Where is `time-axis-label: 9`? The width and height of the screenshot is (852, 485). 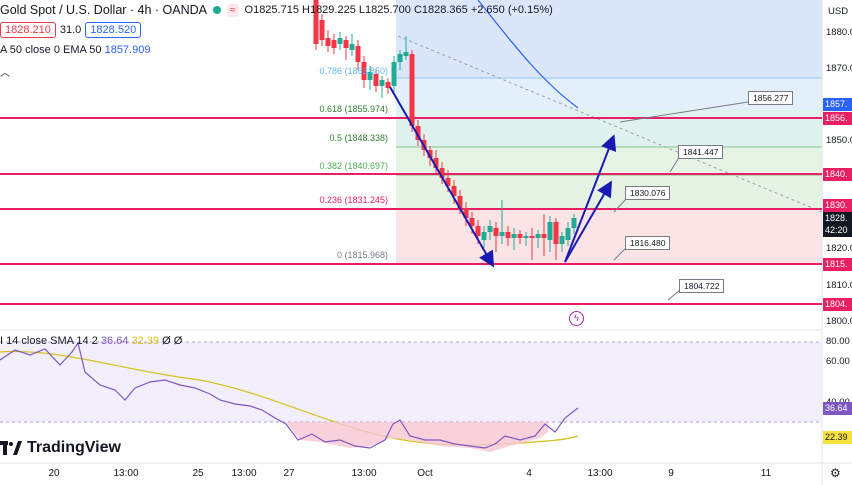 time-axis-label: 9 is located at coordinates (671, 473).